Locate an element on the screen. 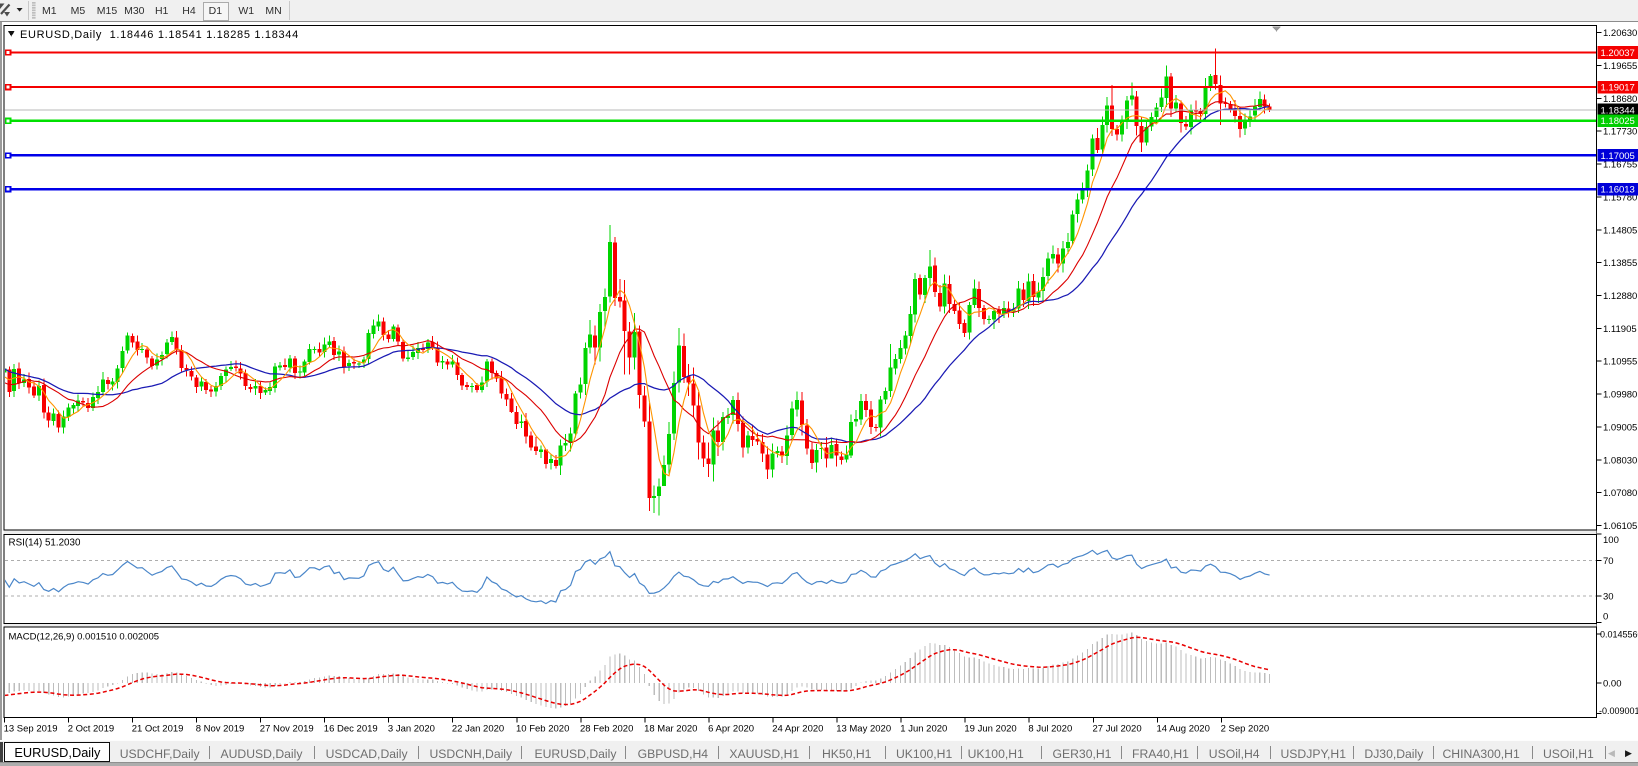 The width and height of the screenshot is (1638, 766). svg-text: 1.19655 is located at coordinates (1620, 66).